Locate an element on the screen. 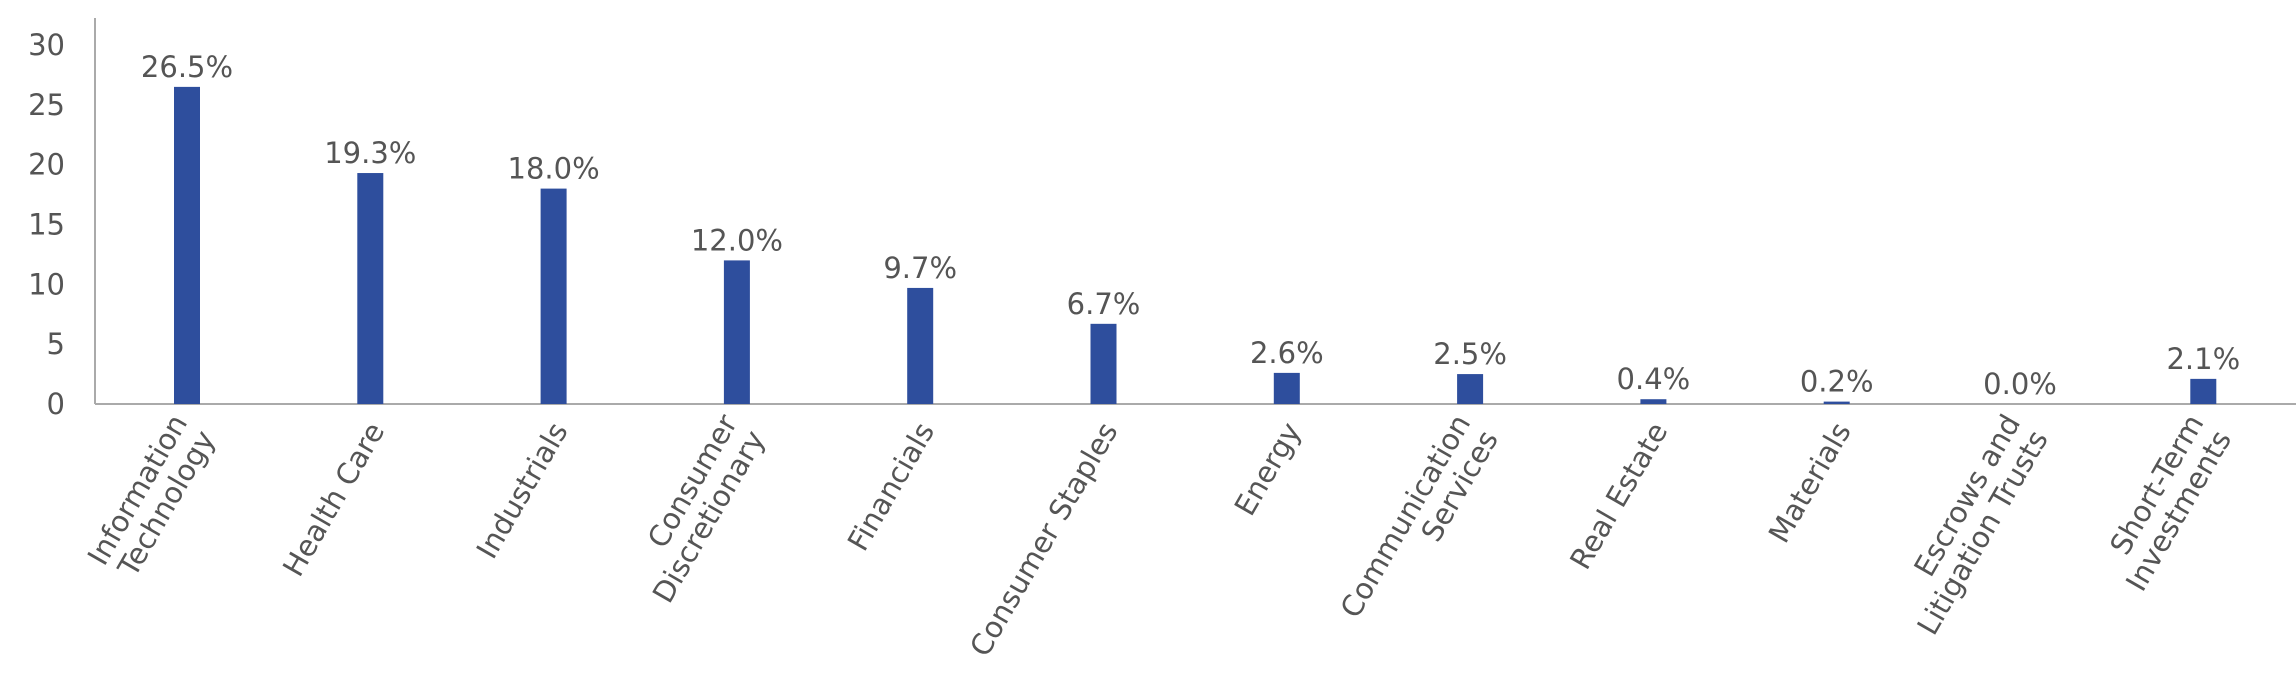 This screenshot has height=692, width=2296. value-label: 19.3% is located at coordinates (370, 153).